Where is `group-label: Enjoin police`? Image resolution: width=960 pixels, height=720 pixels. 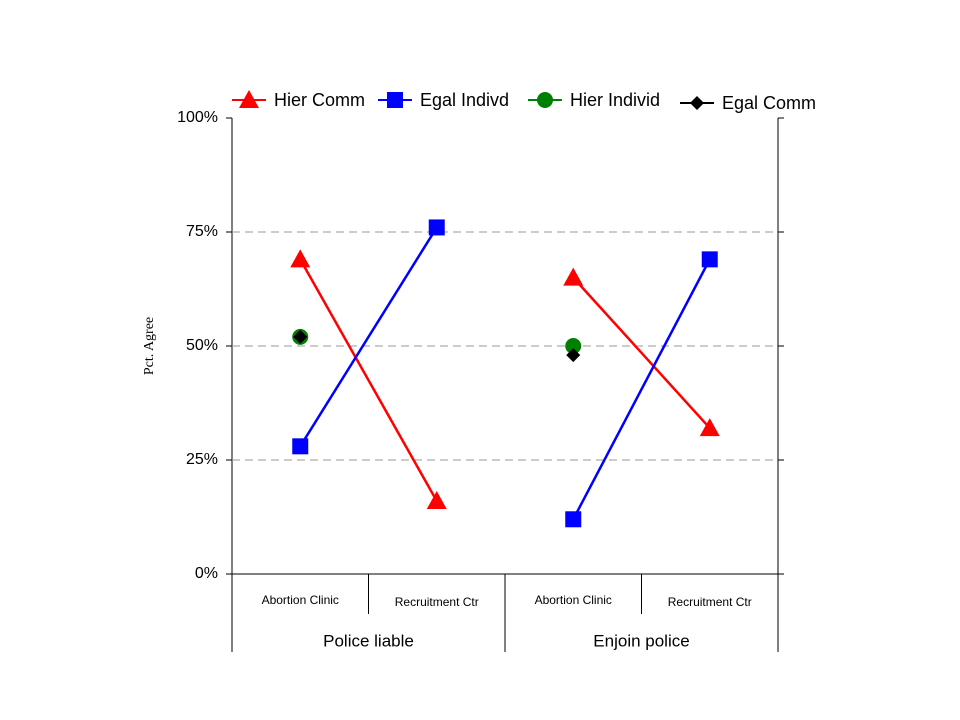
group-label: Enjoin police is located at coordinates (641, 640).